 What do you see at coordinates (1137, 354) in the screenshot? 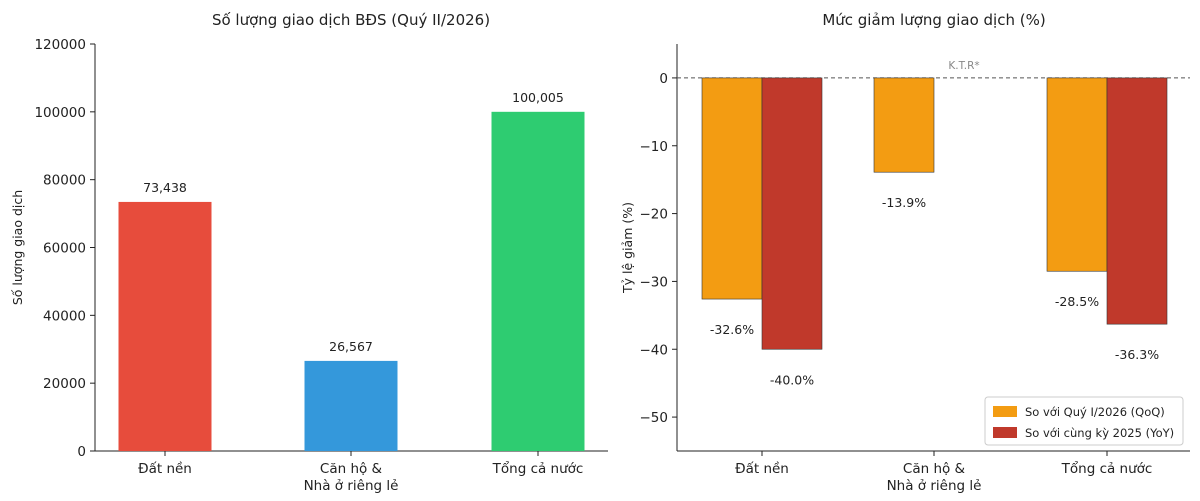
I see `chart2-data-label: -36.3%` at bounding box center [1137, 354].